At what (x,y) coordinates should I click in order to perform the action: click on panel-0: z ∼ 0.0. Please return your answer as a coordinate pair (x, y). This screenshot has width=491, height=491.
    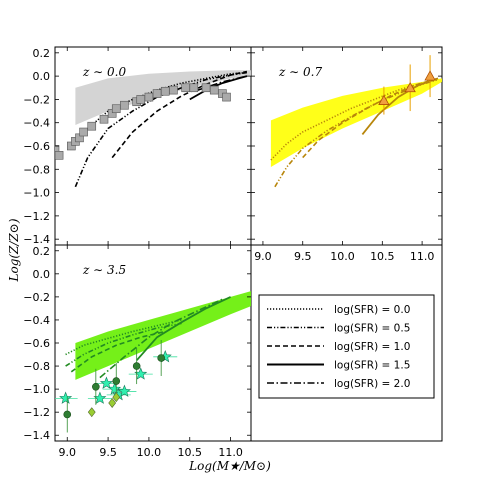
    Looking at the image, I should click on (153, 126).